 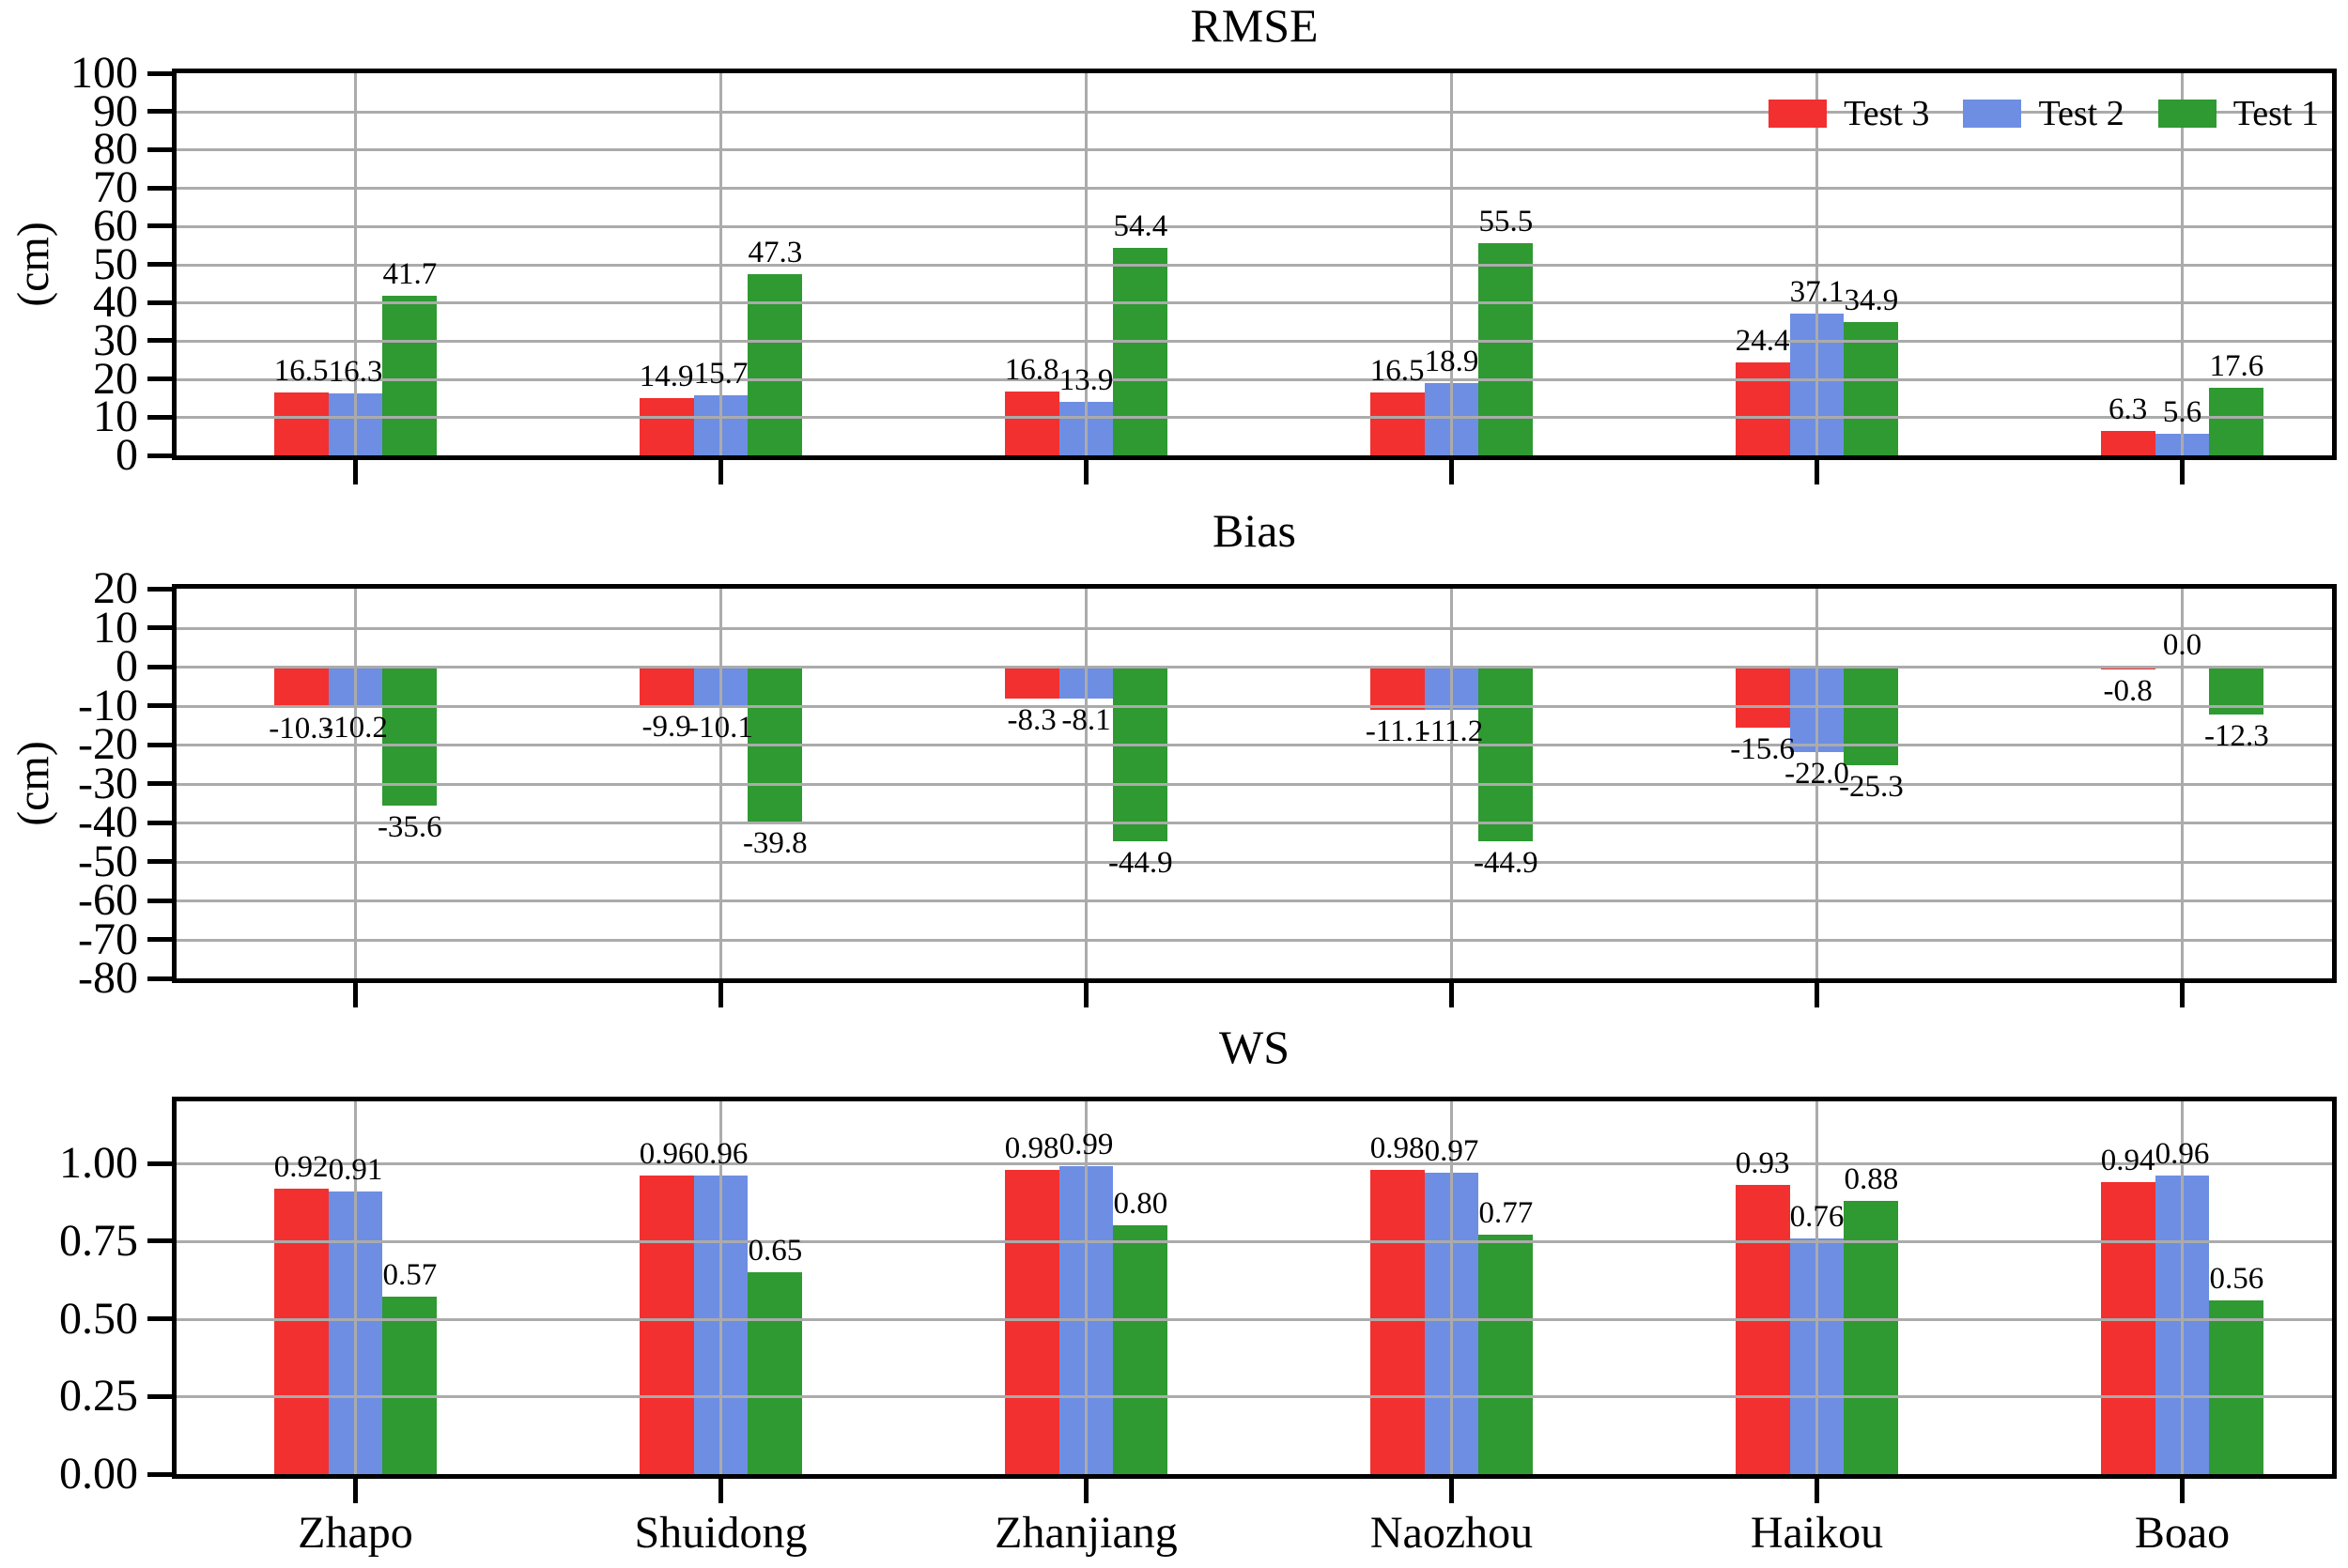 I want to click on test2-swatch, so click(x=1992, y=114).